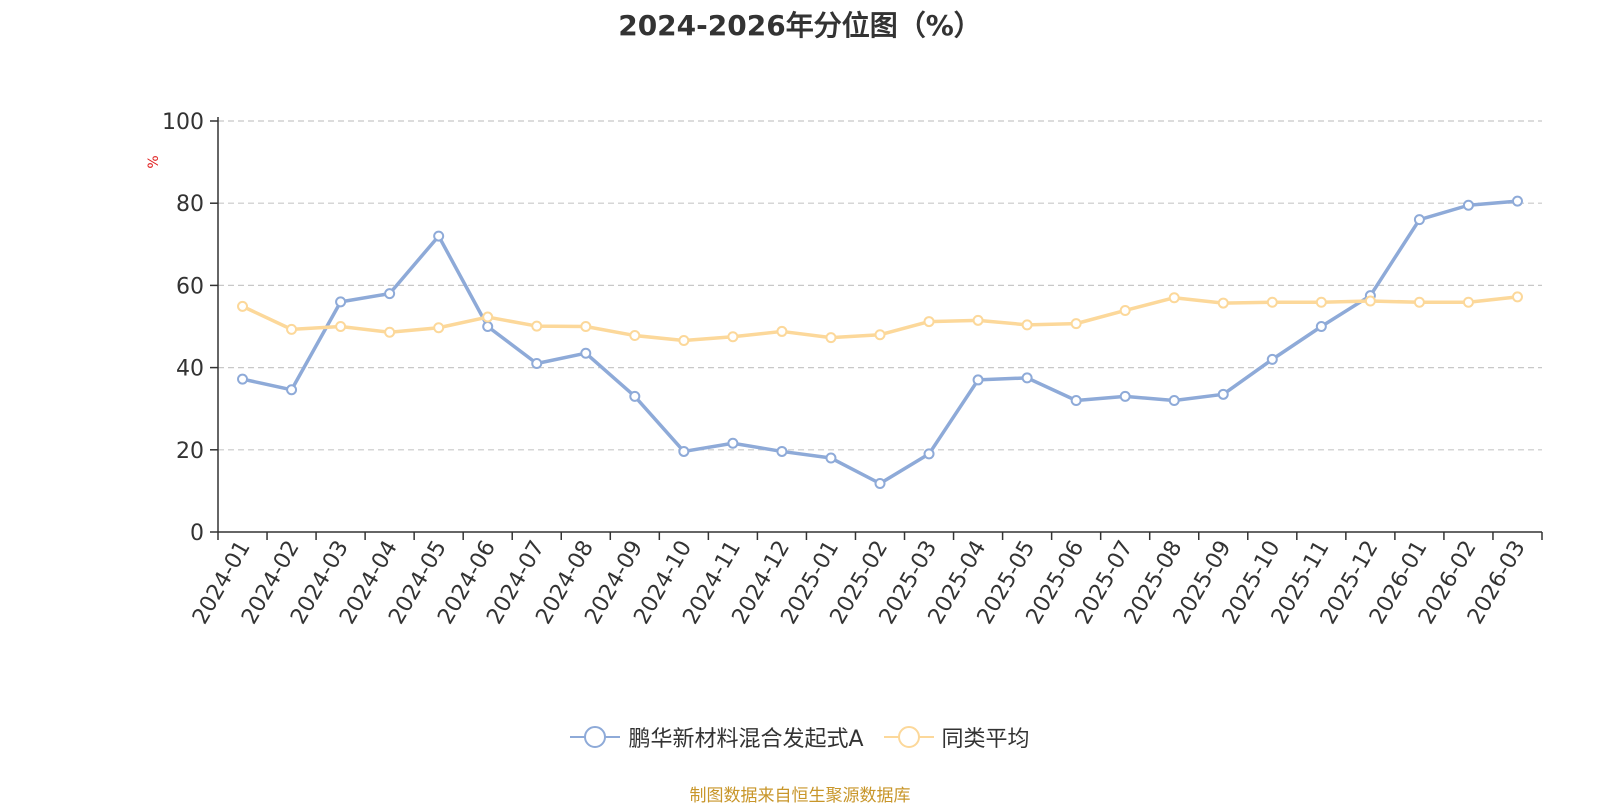 This screenshot has width=1600, height=806. I want to click on legend-label-peer-average: 同类平均, so click(985, 739).